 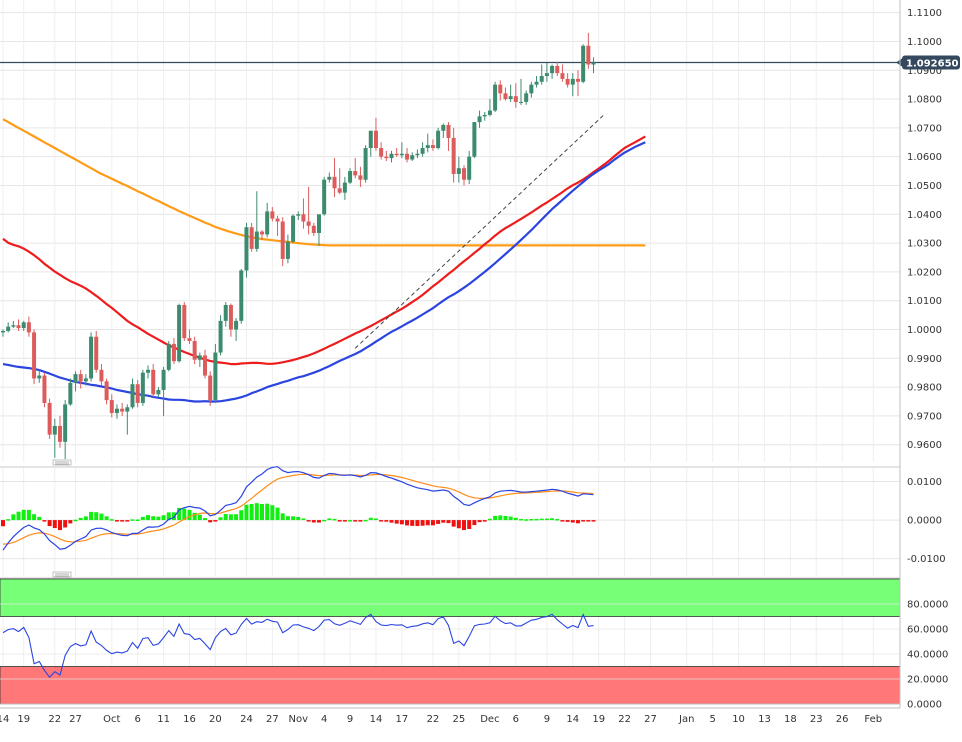 What do you see at coordinates (298, 646) in the screenshot?
I see `rsi-line-path` at bounding box center [298, 646].